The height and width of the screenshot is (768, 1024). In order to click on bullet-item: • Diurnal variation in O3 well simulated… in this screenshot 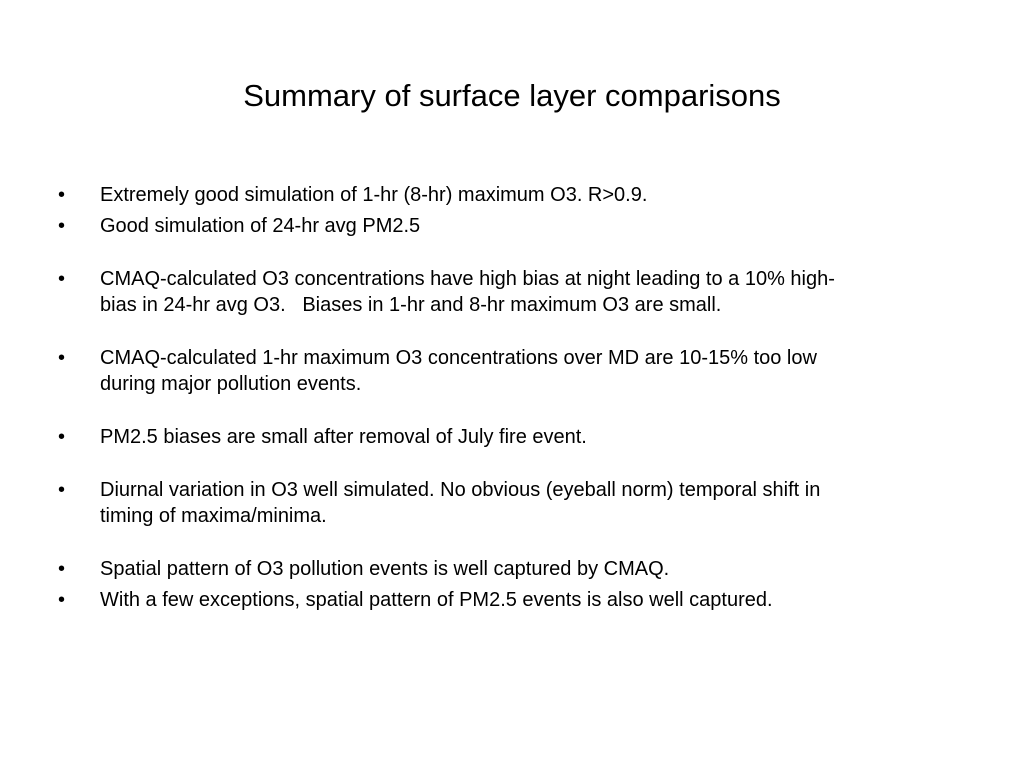, I will do `click(512, 503)`.